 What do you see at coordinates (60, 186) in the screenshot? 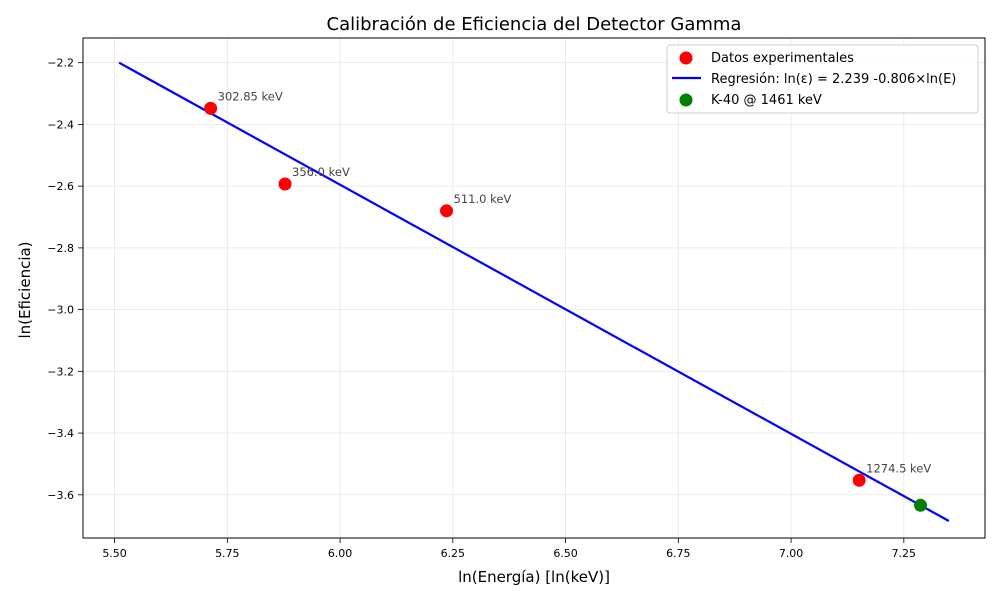
I see `y-tick-label: −2.6` at bounding box center [60, 186].